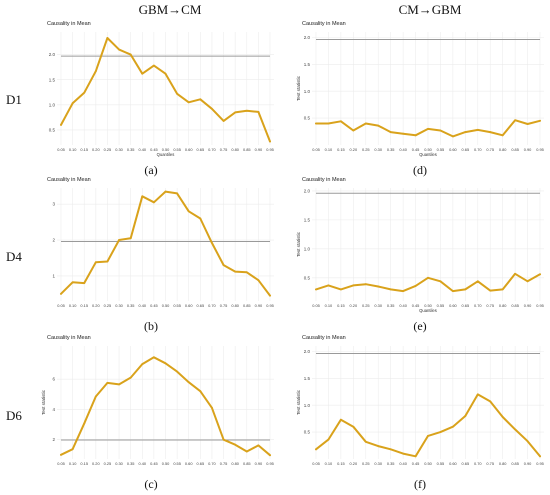 This screenshot has height=495, width=550. Describe the element at coordinates (354, 463) in the screenshot. I see `x-tick-label-f: 0.20` at that location.